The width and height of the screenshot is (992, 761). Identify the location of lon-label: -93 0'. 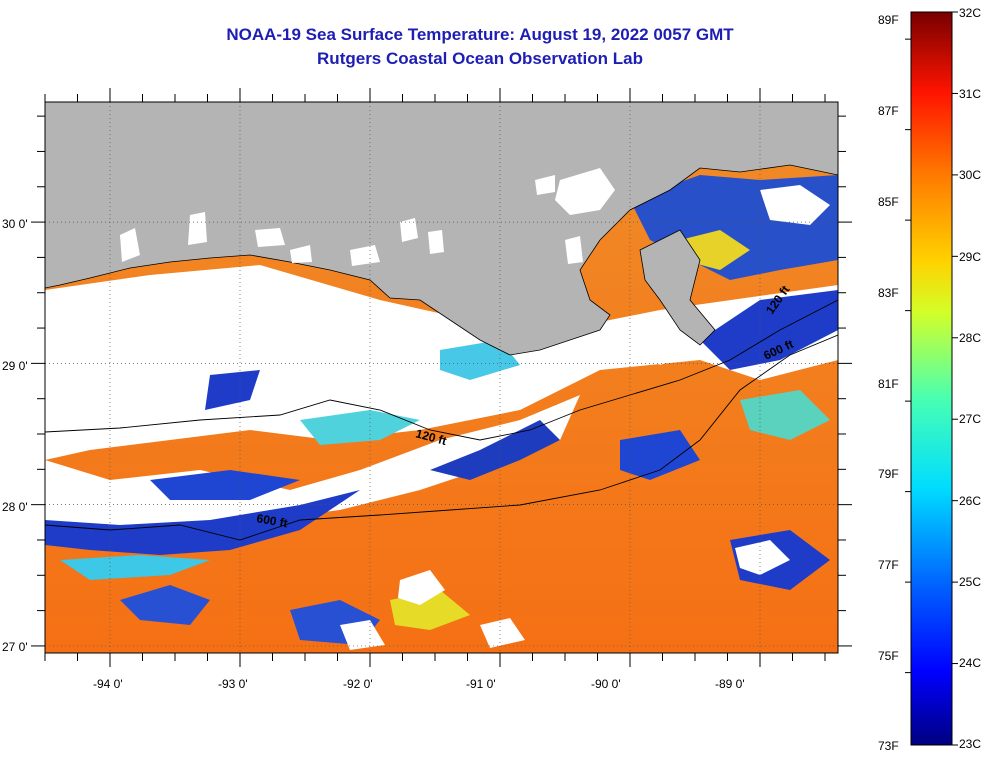
(233, 684).